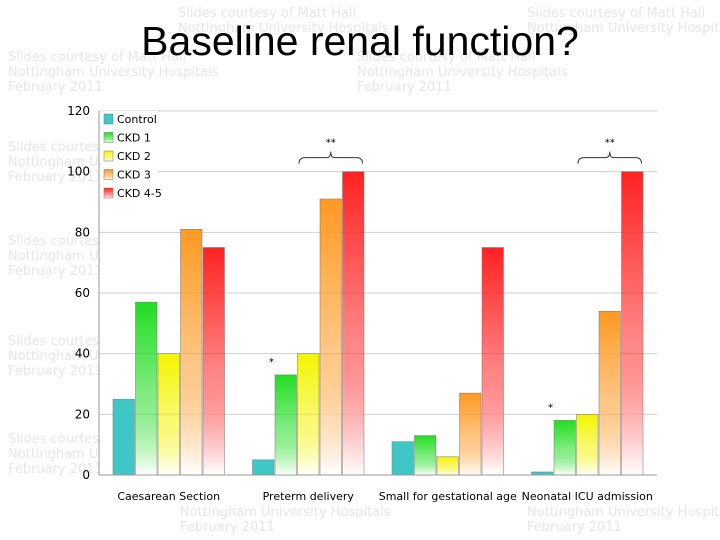  Describe the element at coordinates (82, 414) in the screenshot. I see `y-tick-label: 20` at that location.